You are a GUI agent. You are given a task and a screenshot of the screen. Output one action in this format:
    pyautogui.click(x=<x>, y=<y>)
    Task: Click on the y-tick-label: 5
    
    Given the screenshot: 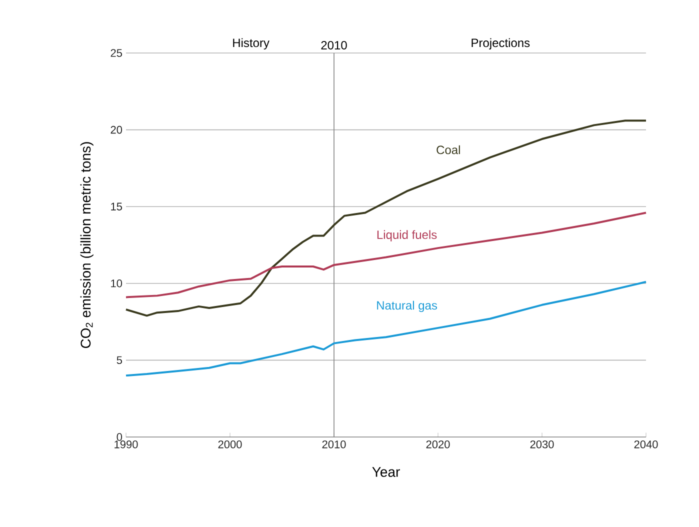 What is the action you would take?
    pyautogui.click(x=119, y=360)
    